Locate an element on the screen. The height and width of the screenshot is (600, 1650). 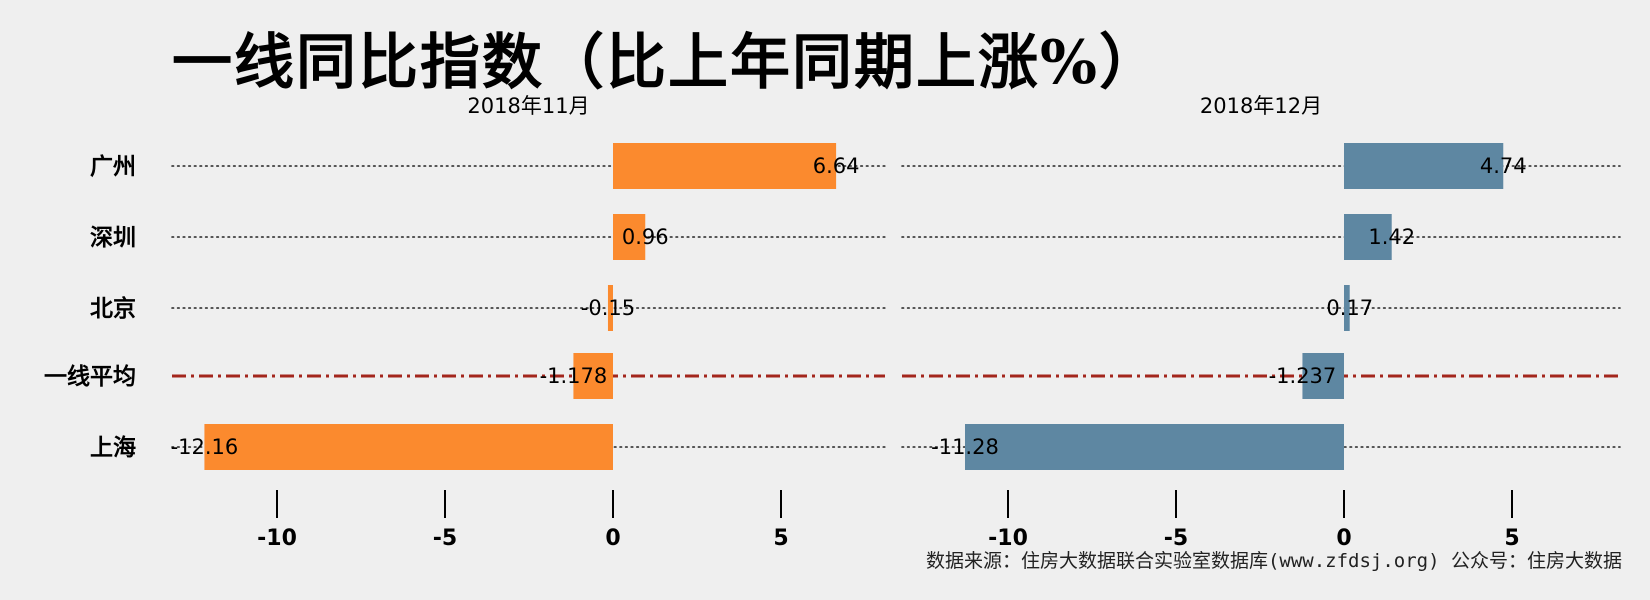
data-label: -1.178 is located at coordinates (574, 376).